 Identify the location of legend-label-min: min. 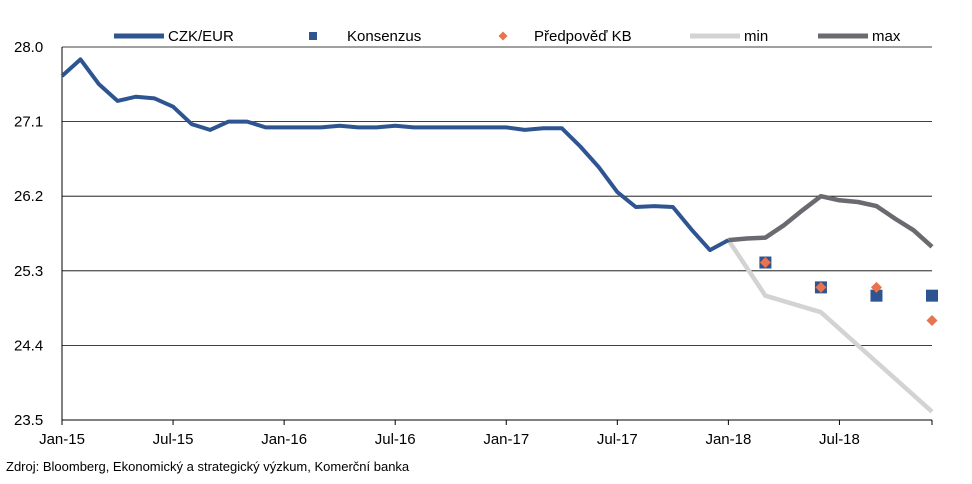
(756, 36).